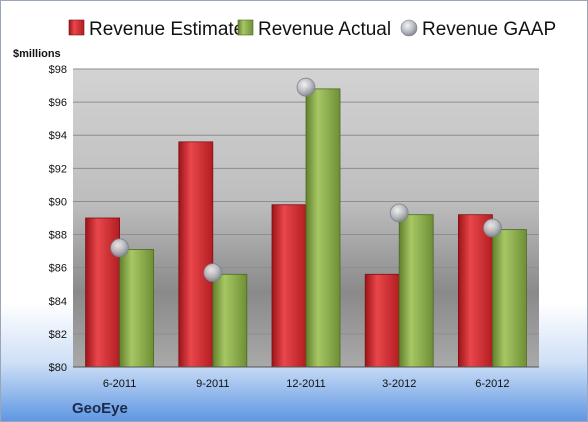 Image resolution: width=588 pixels, height=422 pixels. I want to click on x-tick-label: 6-2012, so click(492, 384).